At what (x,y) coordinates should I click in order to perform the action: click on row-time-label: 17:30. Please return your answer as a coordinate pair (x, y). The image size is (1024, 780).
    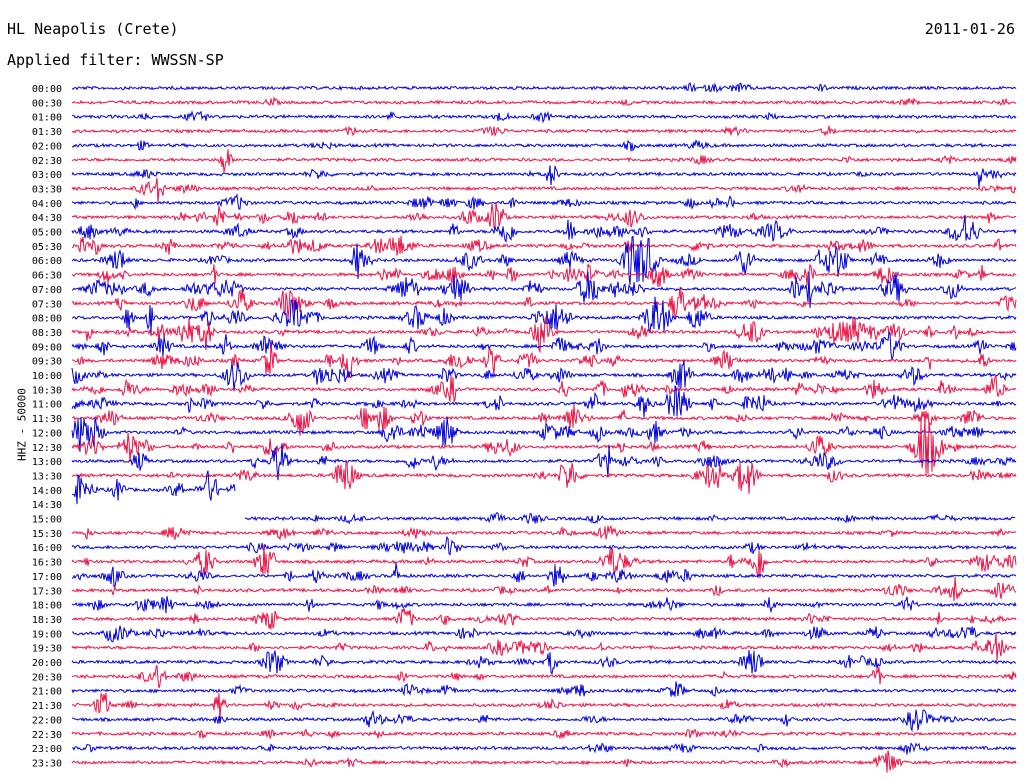
    Looking at the image, I should click on (47, 591).